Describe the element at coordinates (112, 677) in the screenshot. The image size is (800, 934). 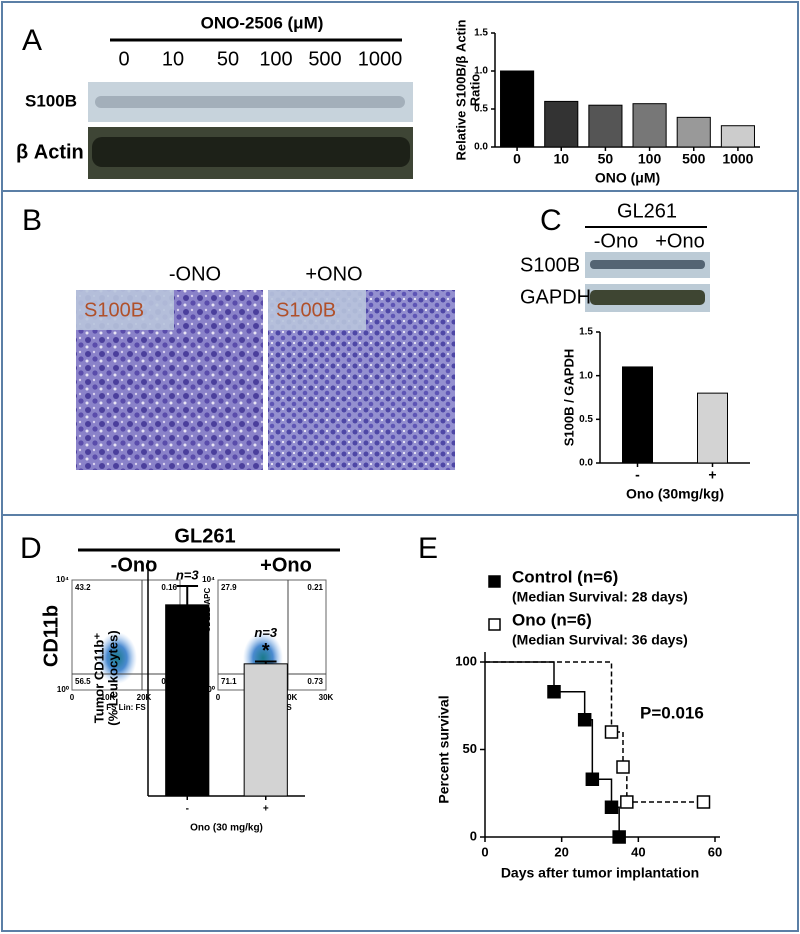
I see `y-axis-title: (% Leukocytes)` at that location.